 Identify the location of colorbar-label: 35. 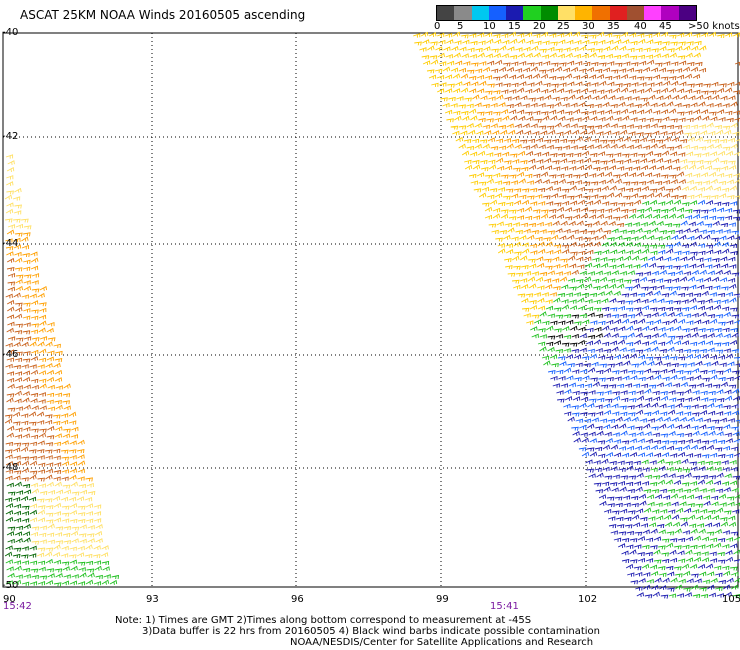
(613, 26).